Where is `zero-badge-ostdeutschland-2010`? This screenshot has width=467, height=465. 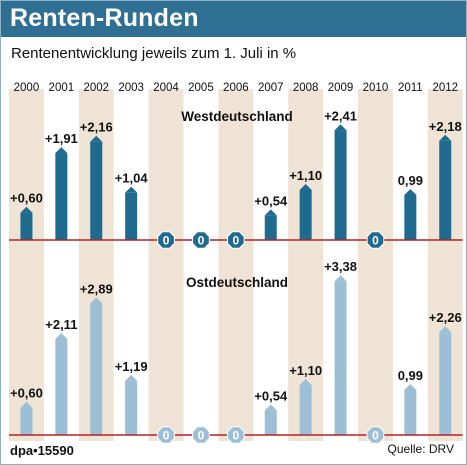 zero-badge-ostdeutschland-2010 is located at coordinates (375, 435).